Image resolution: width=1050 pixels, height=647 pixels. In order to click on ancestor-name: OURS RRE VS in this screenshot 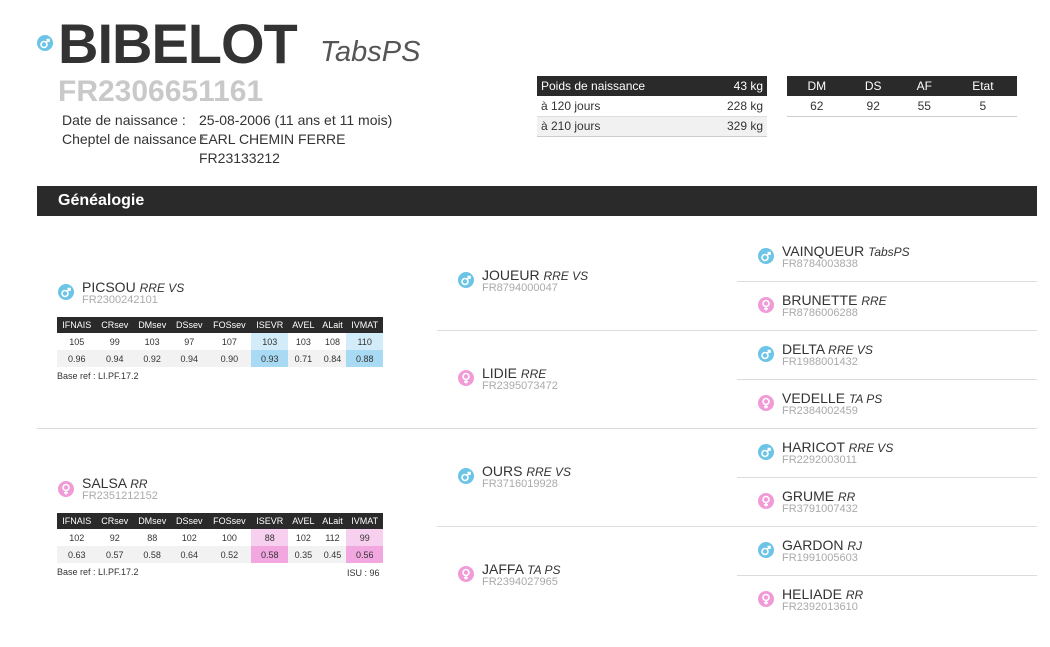, I will do `click(526, 471)`.